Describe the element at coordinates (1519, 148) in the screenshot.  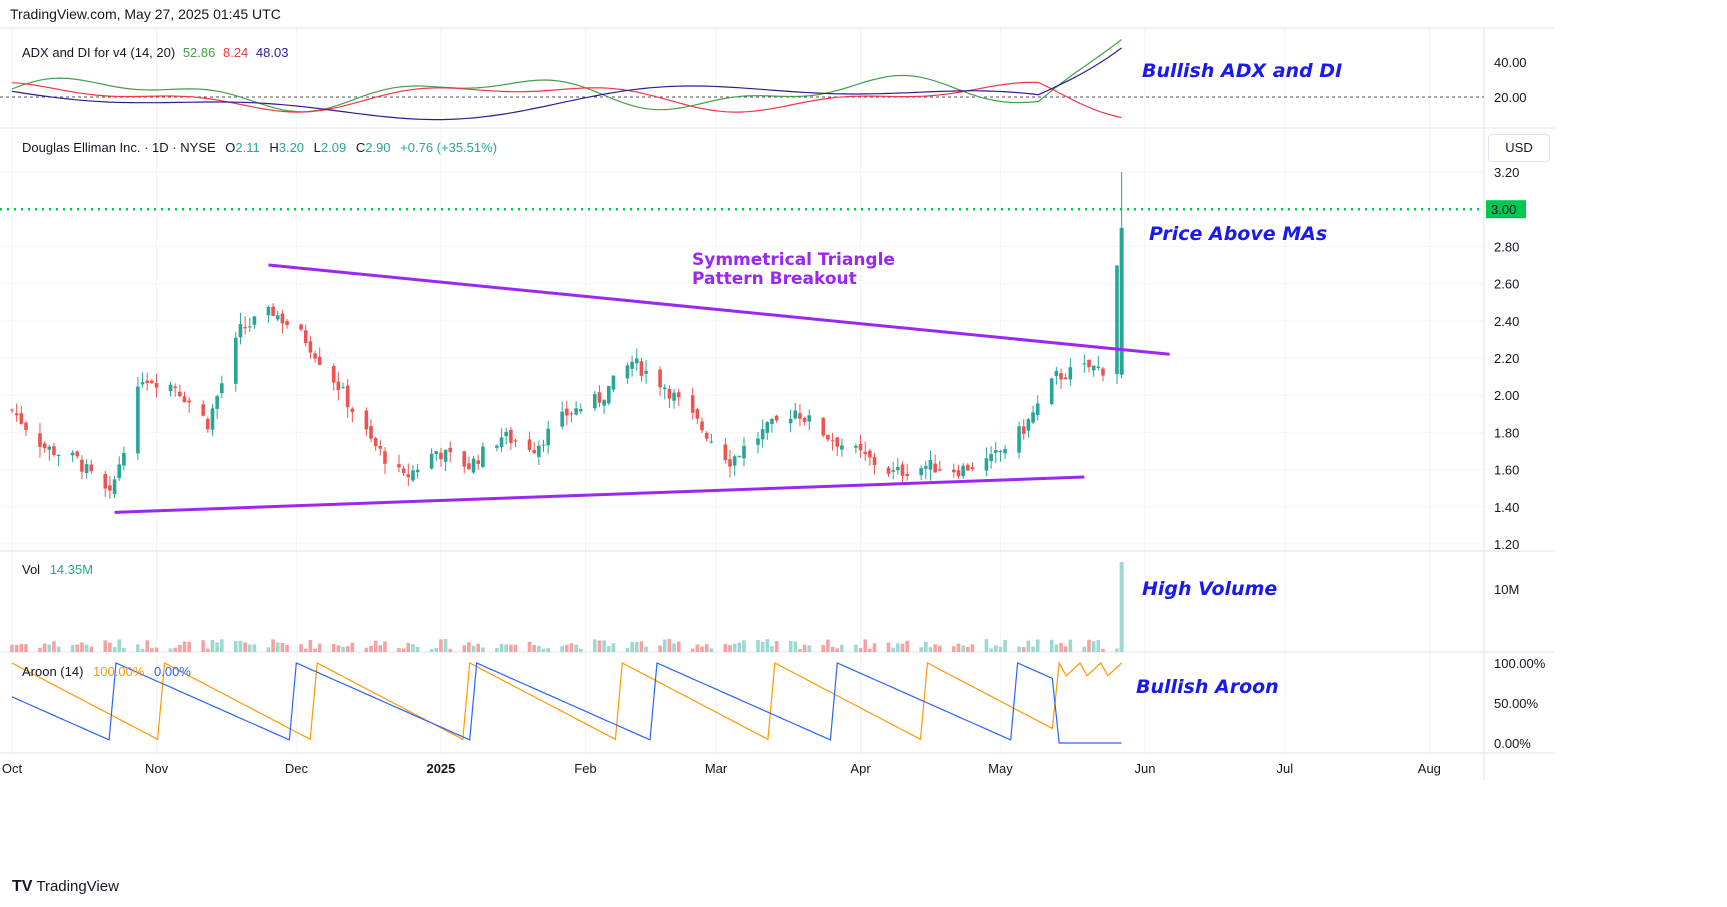
I see `currency-button: USD` at that location.